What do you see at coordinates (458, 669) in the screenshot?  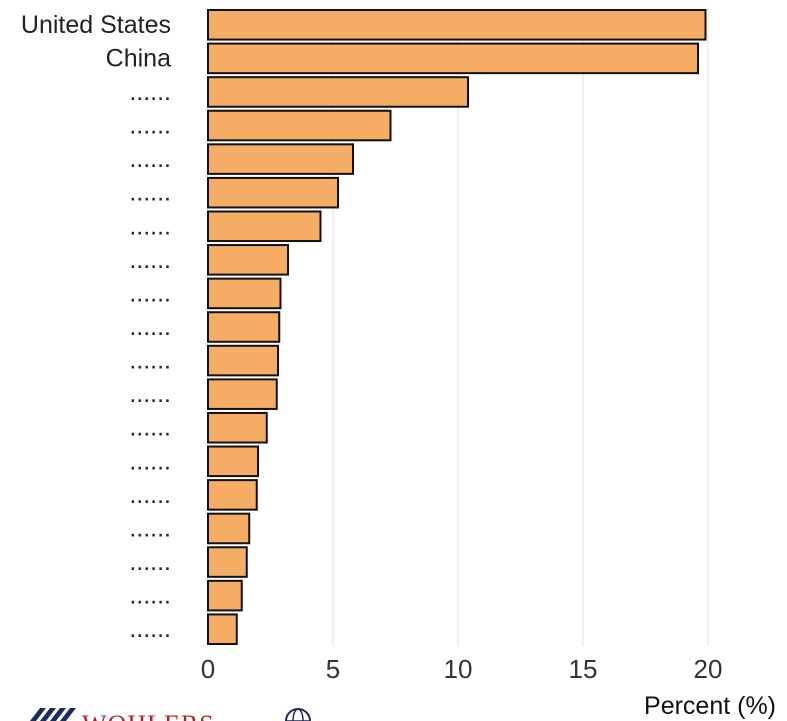 I see `x-tick-label: 10` at bounding box center [458, 669].